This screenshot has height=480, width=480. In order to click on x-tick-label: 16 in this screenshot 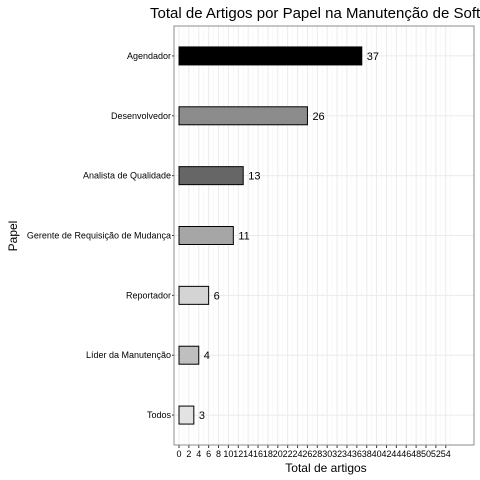, I will do `click(258, 454)`.